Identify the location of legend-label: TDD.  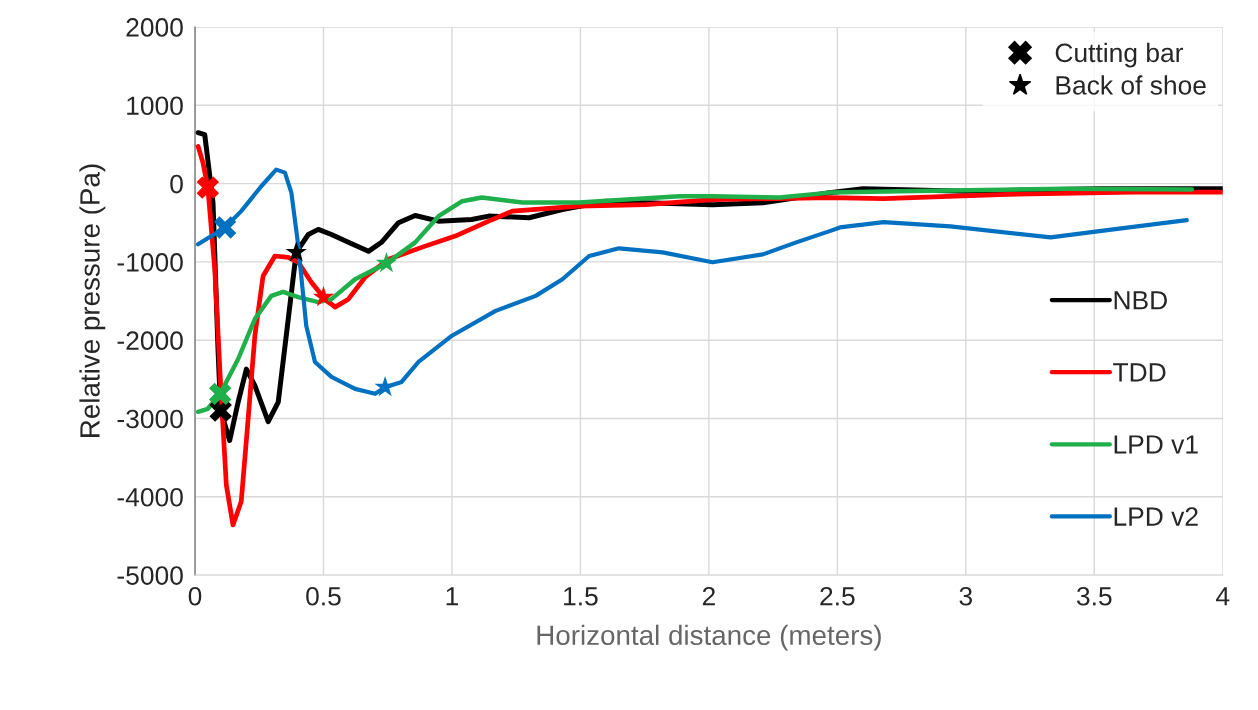
(1139, 372).